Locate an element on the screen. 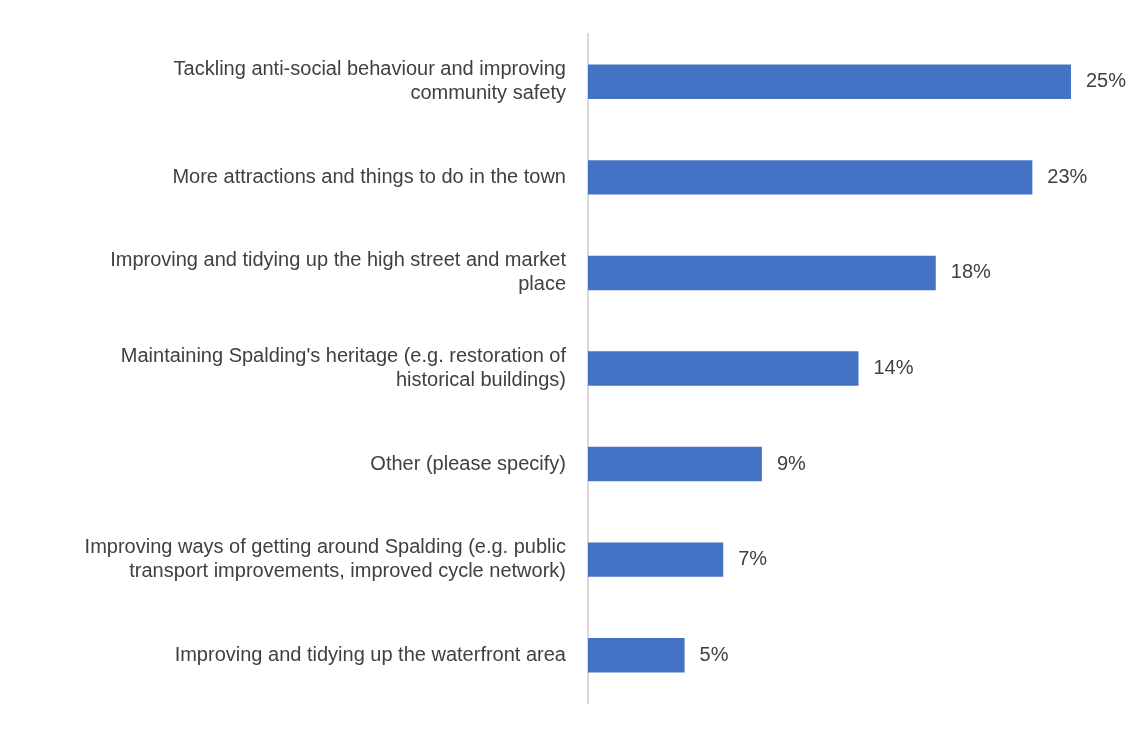 The image size is (1138, 749). y-tick-label: Maintaining Spalding's heritage (e.g. restoration of historical buildings) is located at coordinates (343, 367).